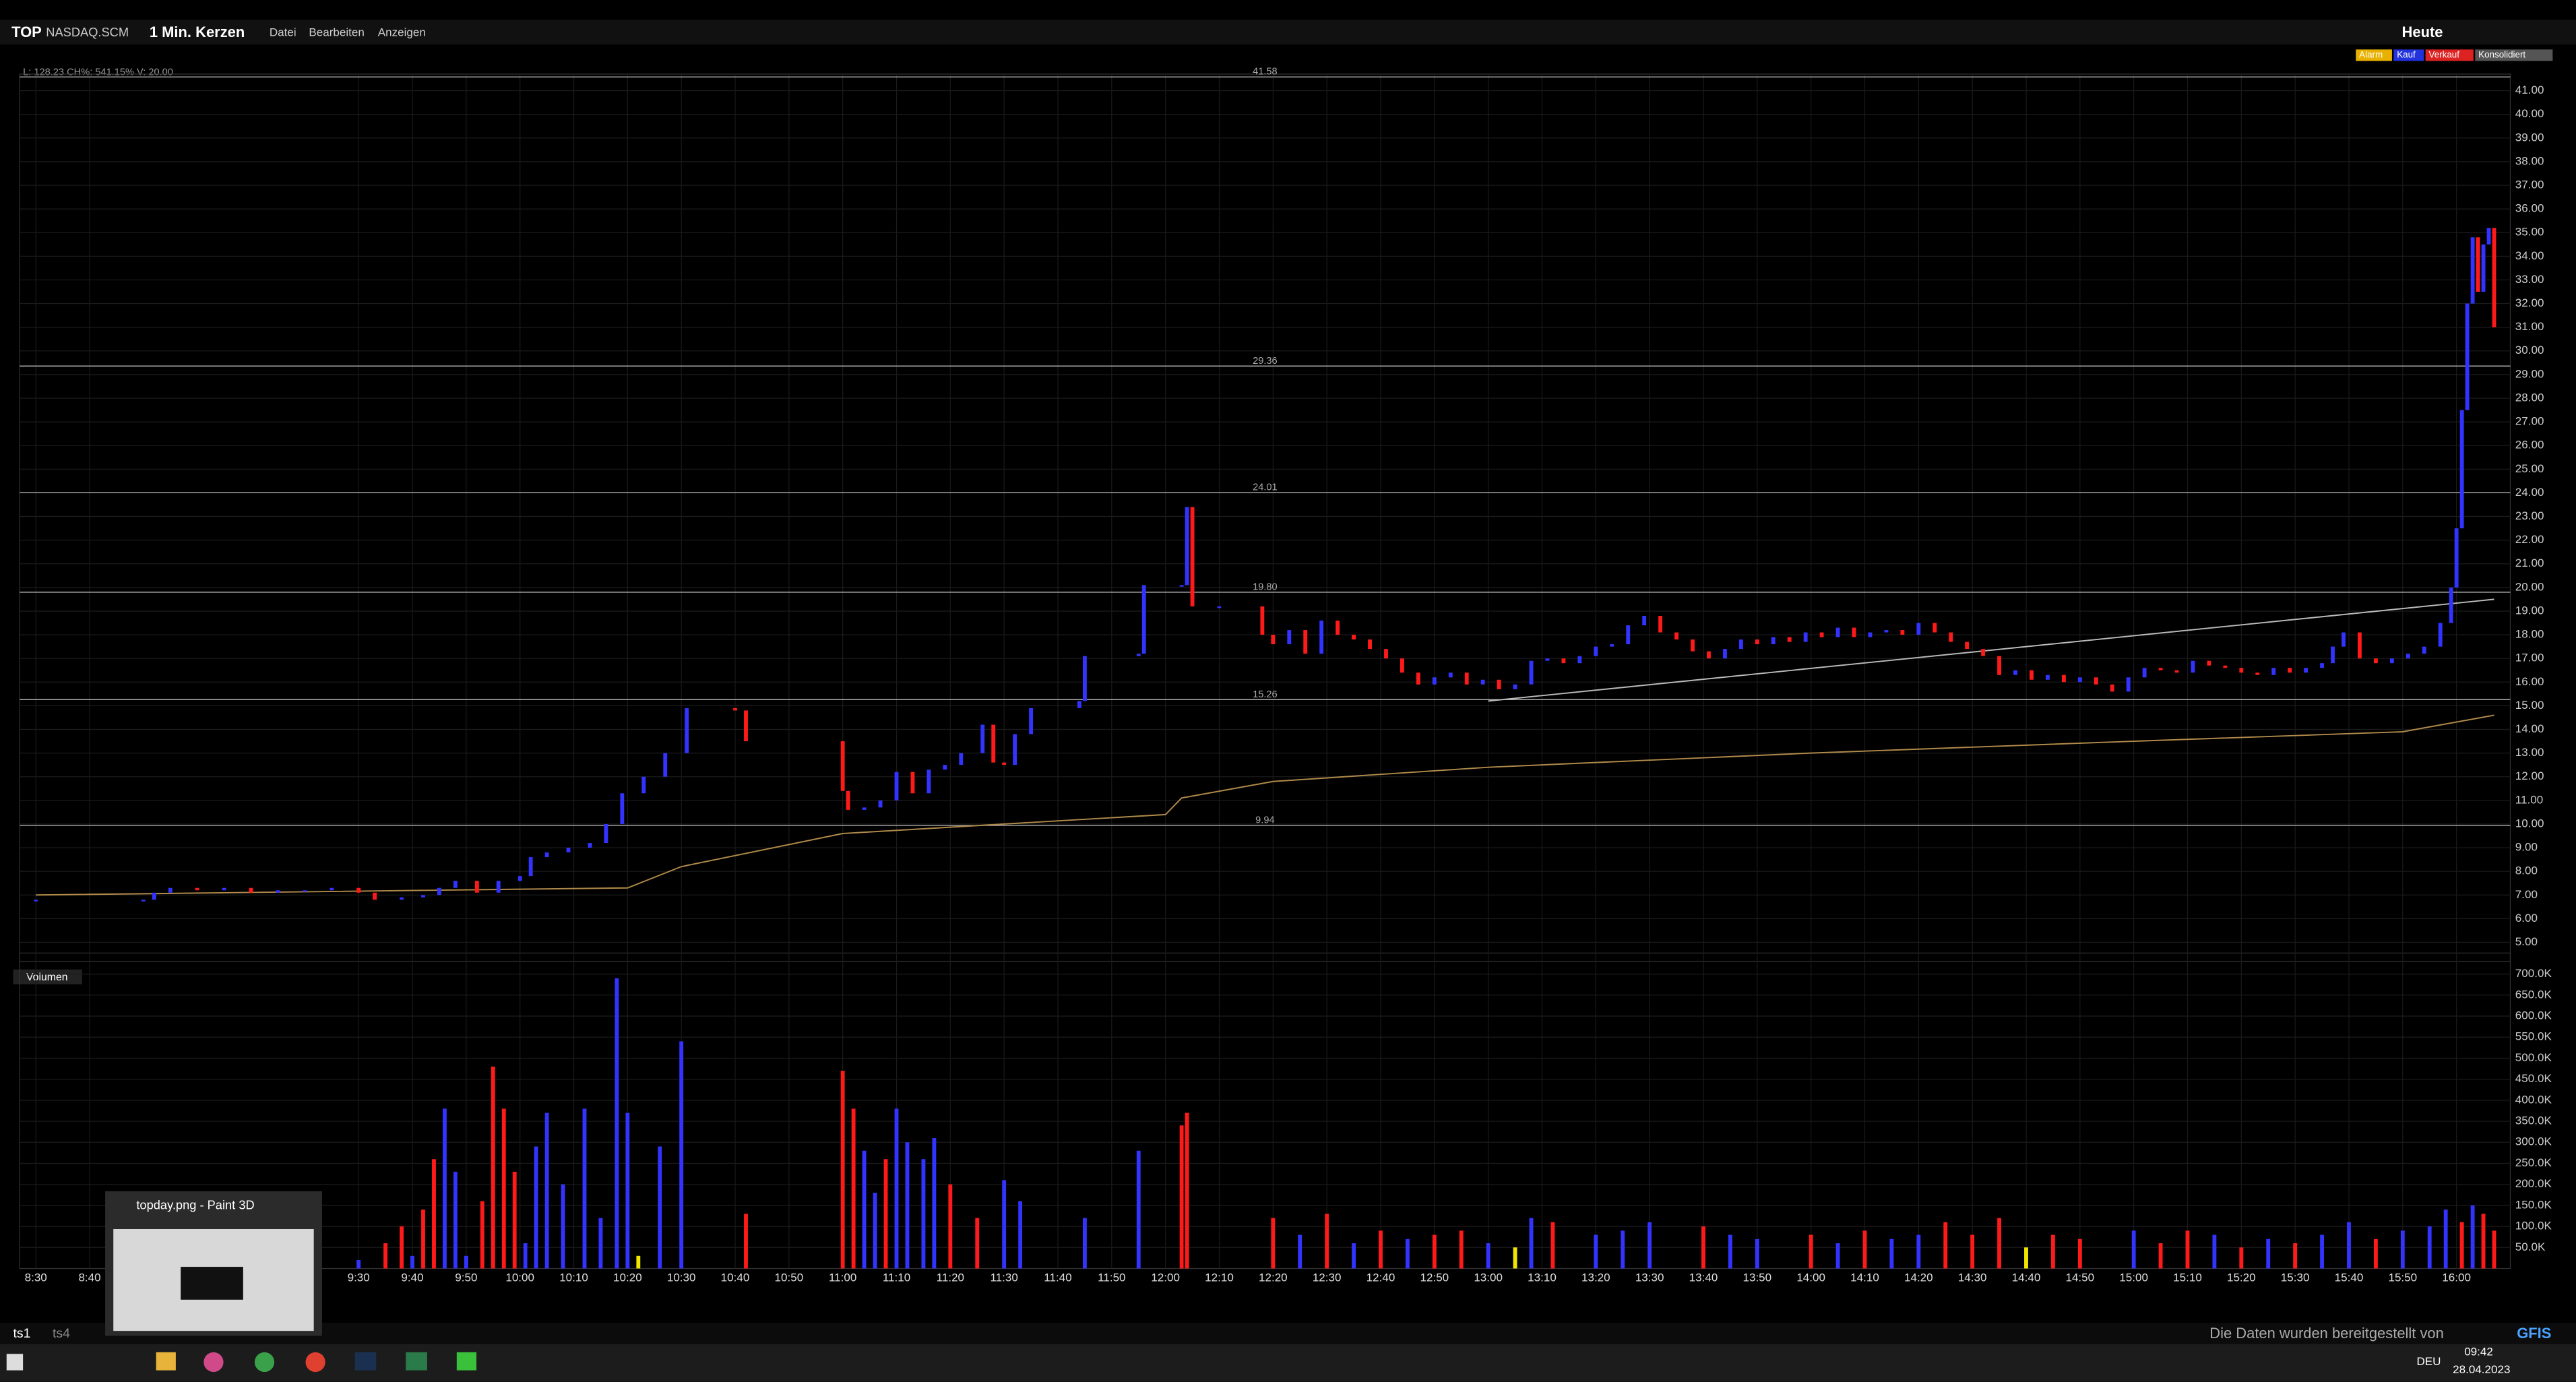 The height and width of the screenshot is (1382, 2576). What do you see at coordinates (2529, 256) in the screenshot?
I see `y-tick-label: 34.00` at bounding box center [2529, 256].